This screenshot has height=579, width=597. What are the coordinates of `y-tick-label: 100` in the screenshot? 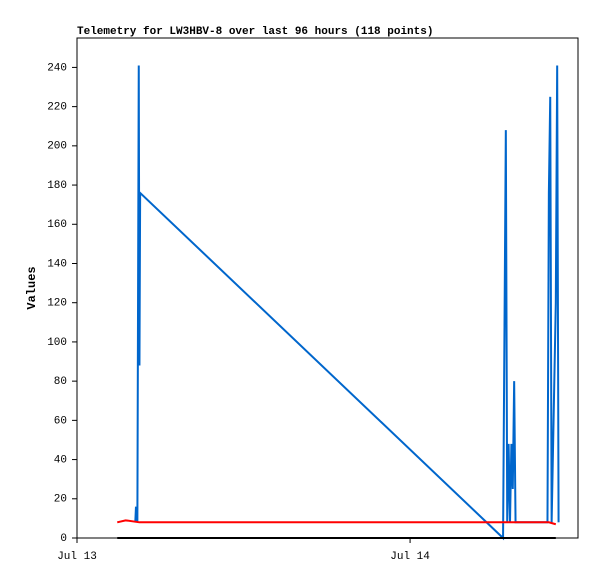 It's located at (57, 343).